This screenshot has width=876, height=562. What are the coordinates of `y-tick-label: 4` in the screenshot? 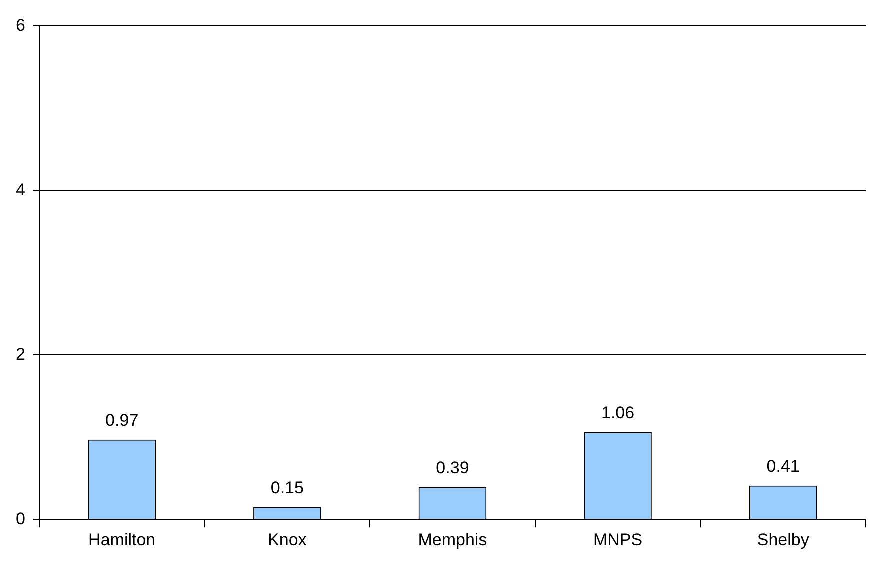 It's located at (21, 190).